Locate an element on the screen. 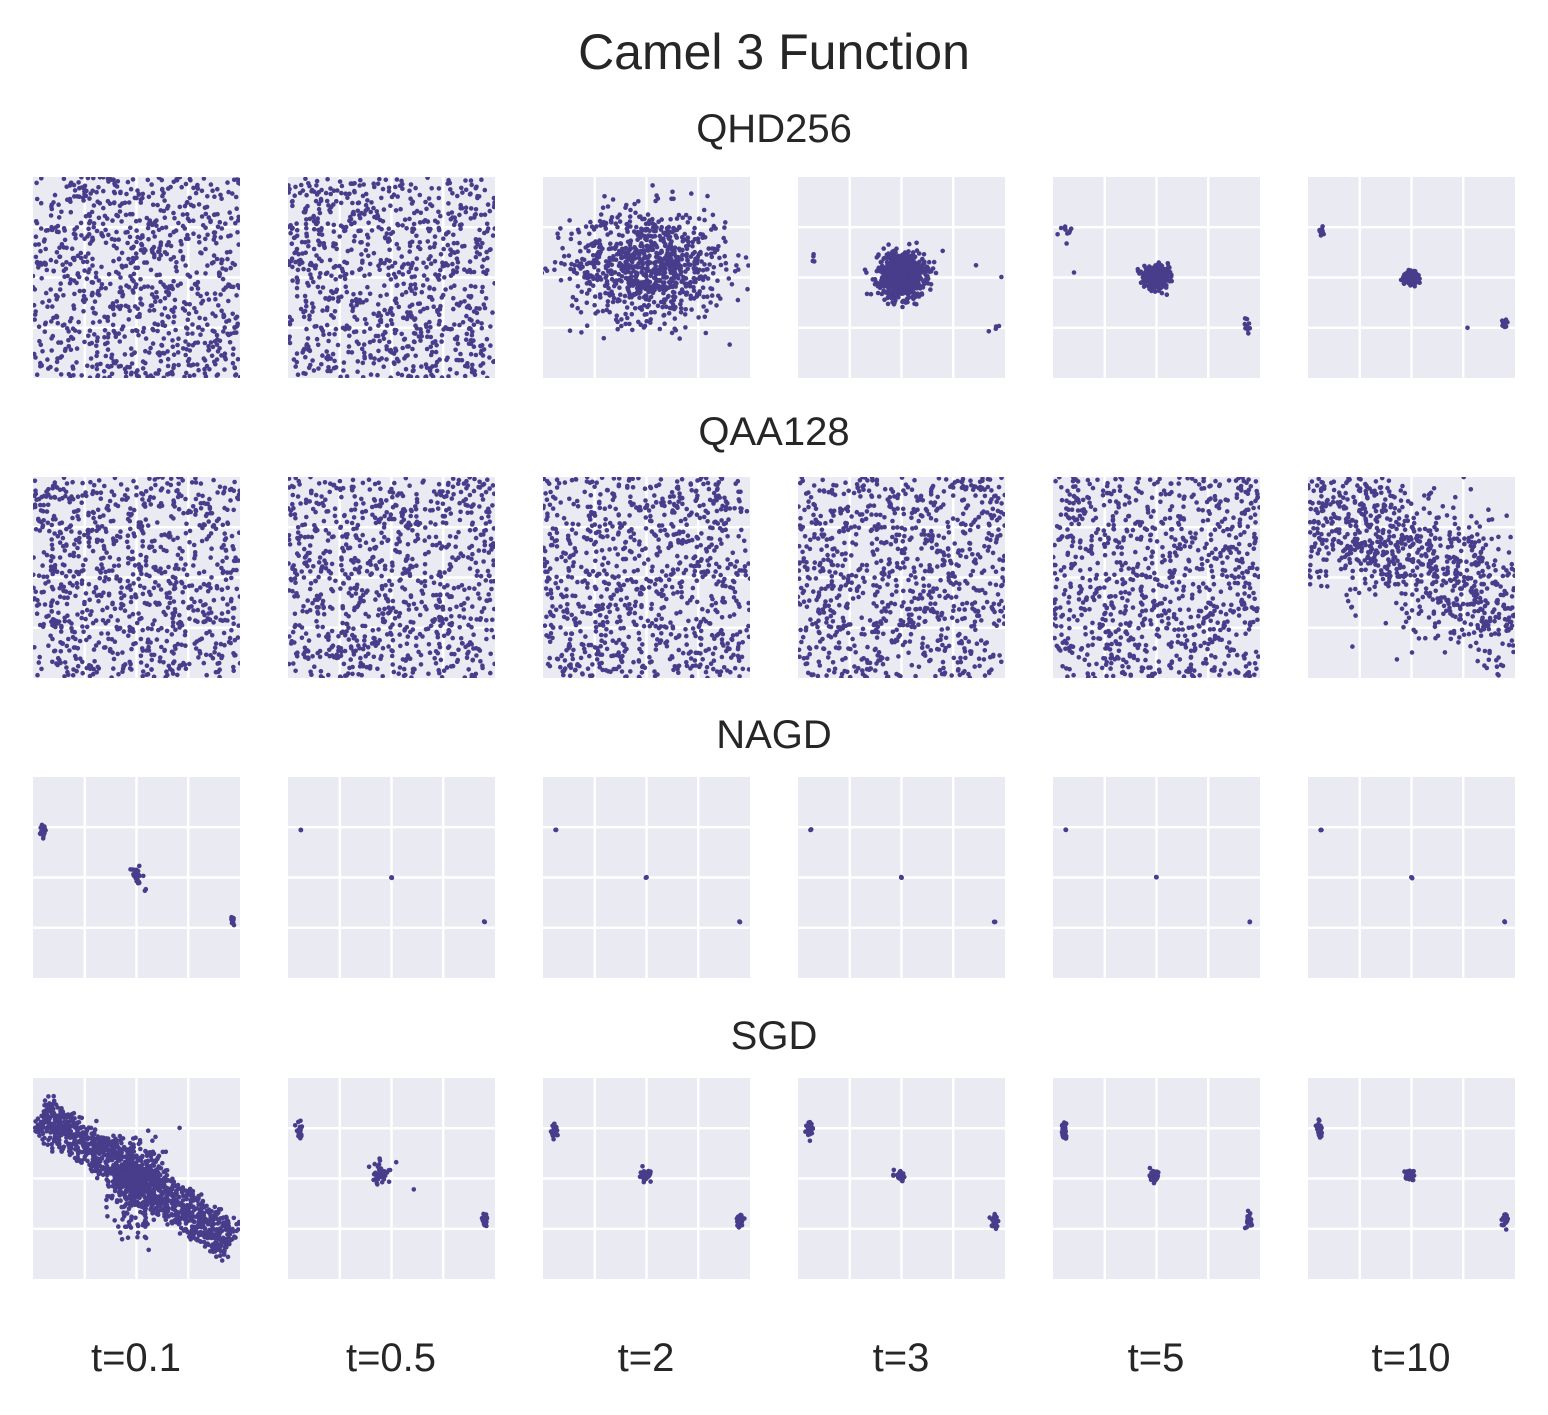  scatter-plot is located at coordinates (136, 577).